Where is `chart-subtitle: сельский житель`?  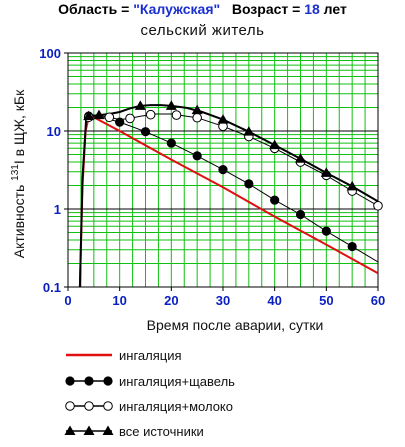
chart-subtitle: сельский житель is located at coordinates (202, 30).